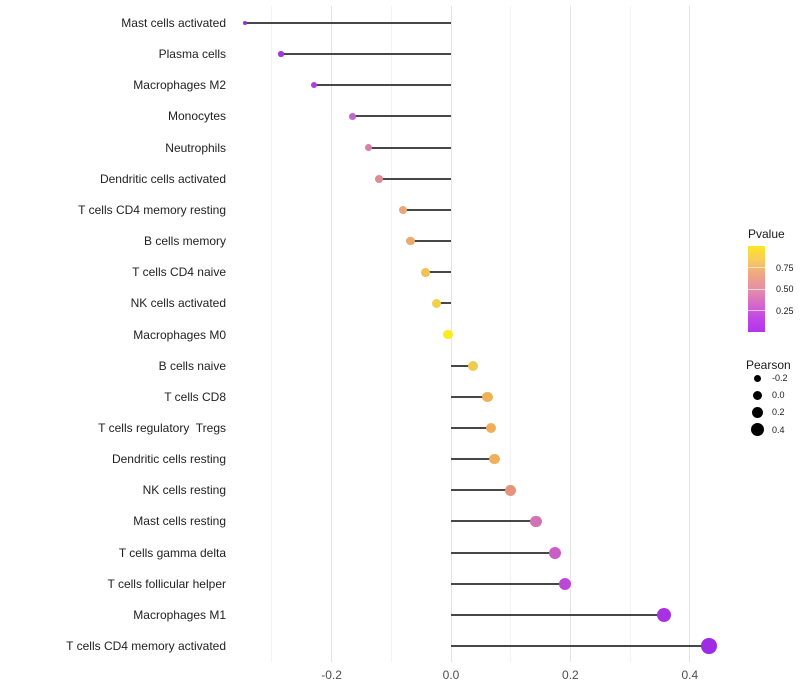 The height and width of the screenshot is (700, 800). What do you see at coordinates (192, 54) in the screenshot?
I see `category-label: Plasma cells` at bounding box center [192, 54].